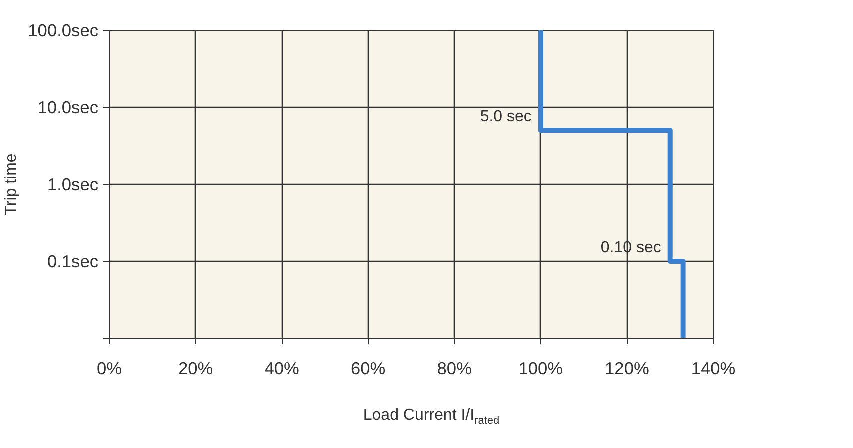 The image size is (853, 448). Describe the element at coordinates (109, 368) in the screenshot. I see `x-tick-label: 0%` at that location.